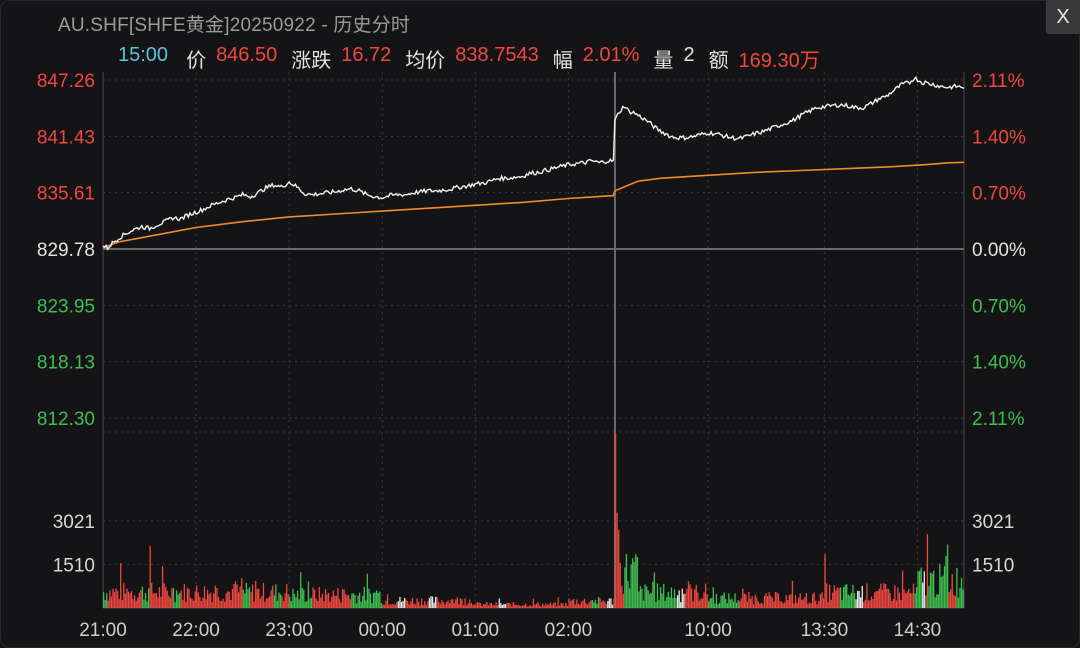  Describe the element at coordinates (66, 306) in the screenshot. I see `price-tick-label: 823.95` at that location.